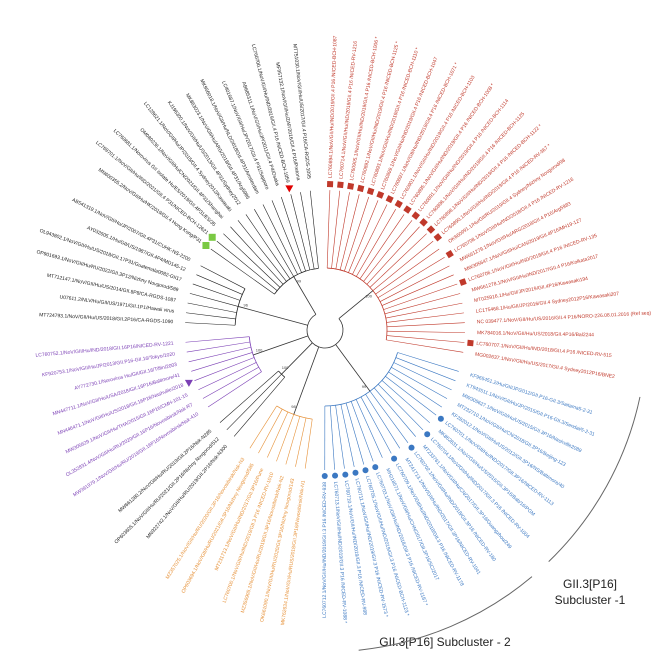 Image resolution: width=660 pixels, height=658 pixels. What do you see at coordinates (590, 584) in the screenshot?
I see `subcluster-1-label: GII.3[P16]` at bounding box center [590, 584].